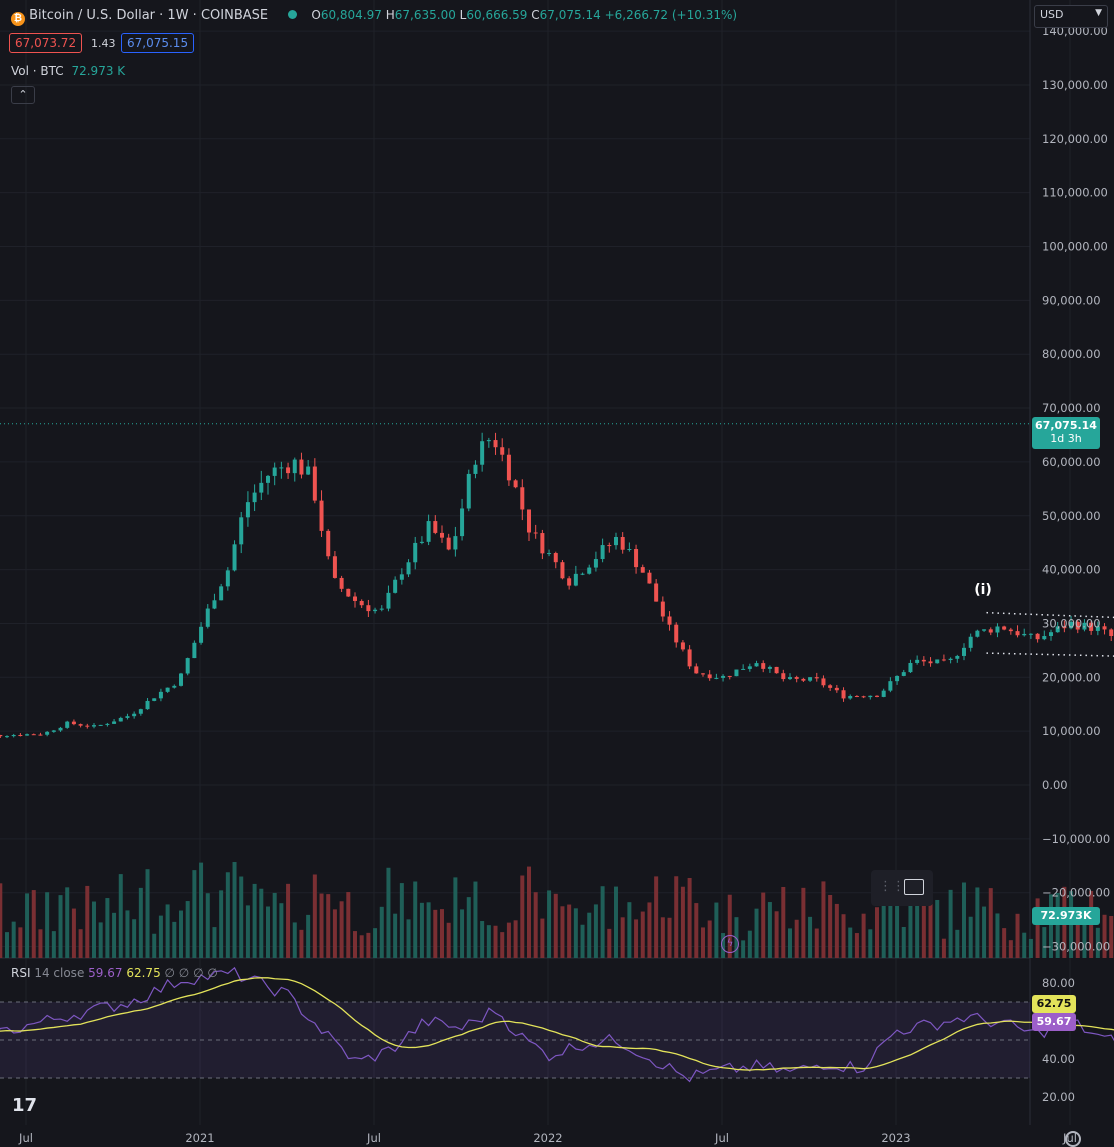 This screenshot has height=1147, width=1114. Describe the element at coordinates (730, 944) in the screenshot. I see `flash-icon: ϟ` at that location.